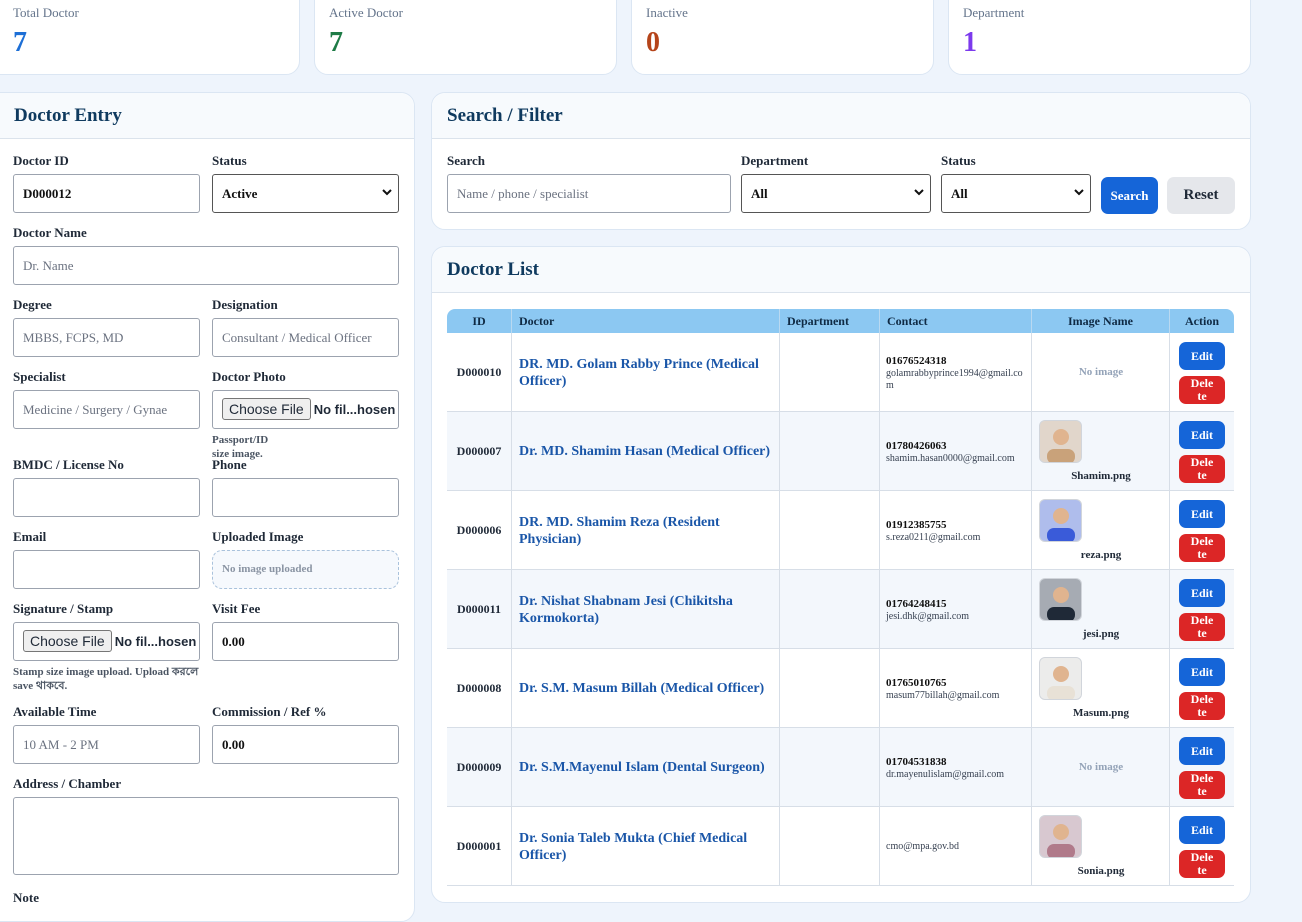 This screenshot has width=1302, height=922. What do you see at coordinates (1201, 195) in the screenshot?
I see `reset-button: Reset` at bounding box center [1201, 195].